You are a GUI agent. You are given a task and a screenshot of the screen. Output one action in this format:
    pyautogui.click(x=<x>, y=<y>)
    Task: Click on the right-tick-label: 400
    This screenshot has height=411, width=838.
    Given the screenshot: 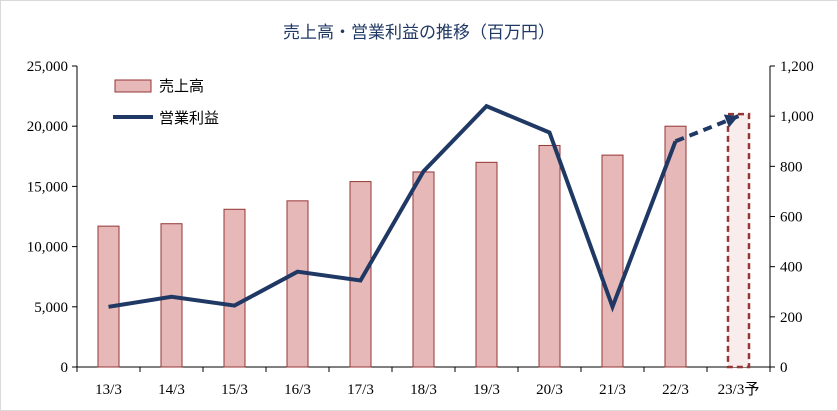 What is the action you would take?
    pyautogui.click(x=791, y=268)
    